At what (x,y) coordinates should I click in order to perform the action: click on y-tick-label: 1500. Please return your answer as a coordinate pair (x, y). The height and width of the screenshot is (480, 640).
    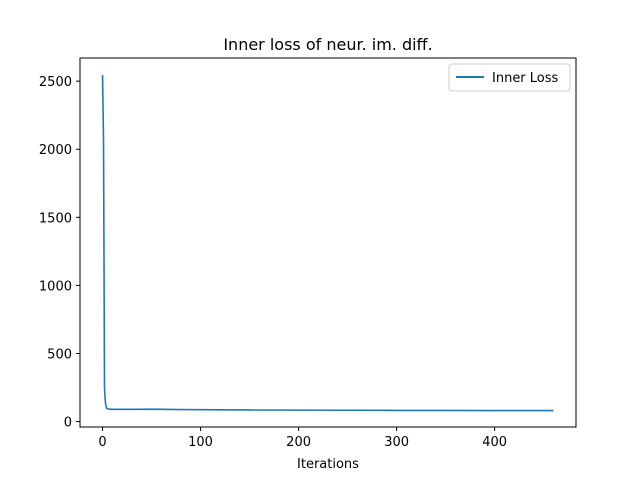
    Looking at the image, I should click on (55, 218).